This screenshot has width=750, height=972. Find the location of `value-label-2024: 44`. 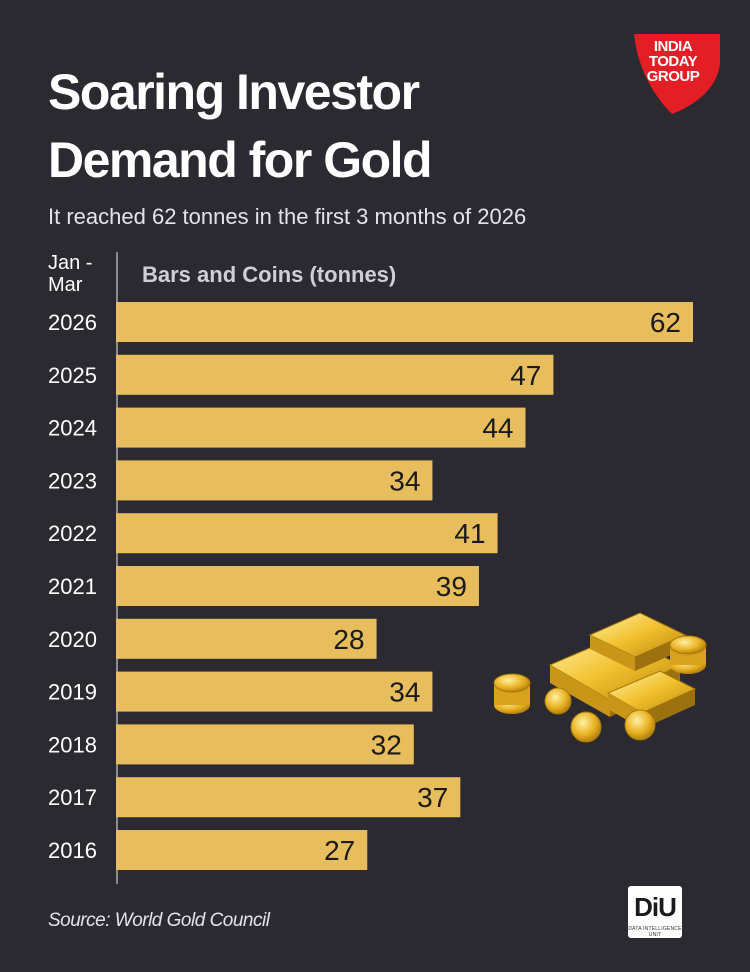

value-label-2024: 44 is located at coordinates (497, 428).